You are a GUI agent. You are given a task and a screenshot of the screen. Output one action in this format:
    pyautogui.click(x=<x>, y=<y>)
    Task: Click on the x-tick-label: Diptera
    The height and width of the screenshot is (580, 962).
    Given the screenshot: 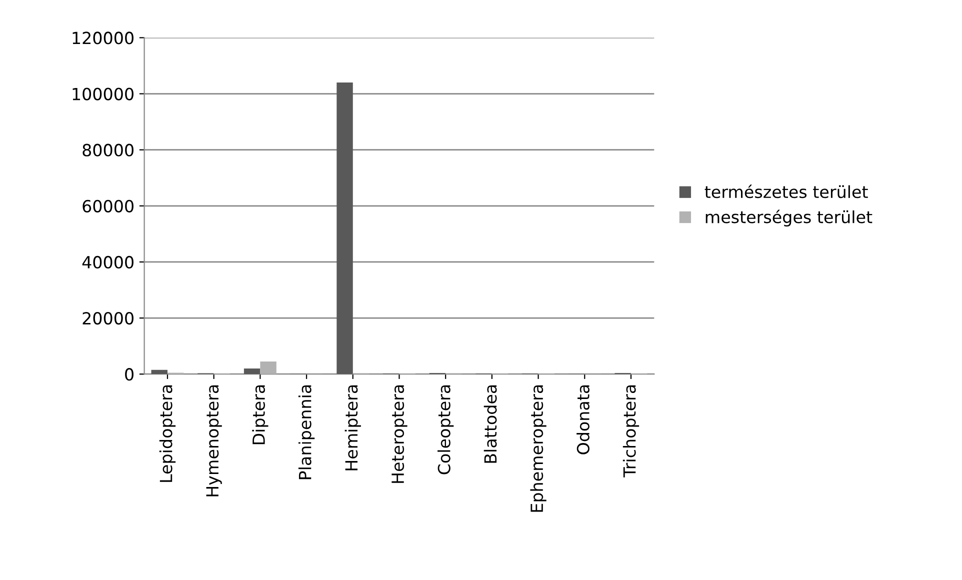 What is the action you would take?
    pyautogui.click(x=260, y=414)
    